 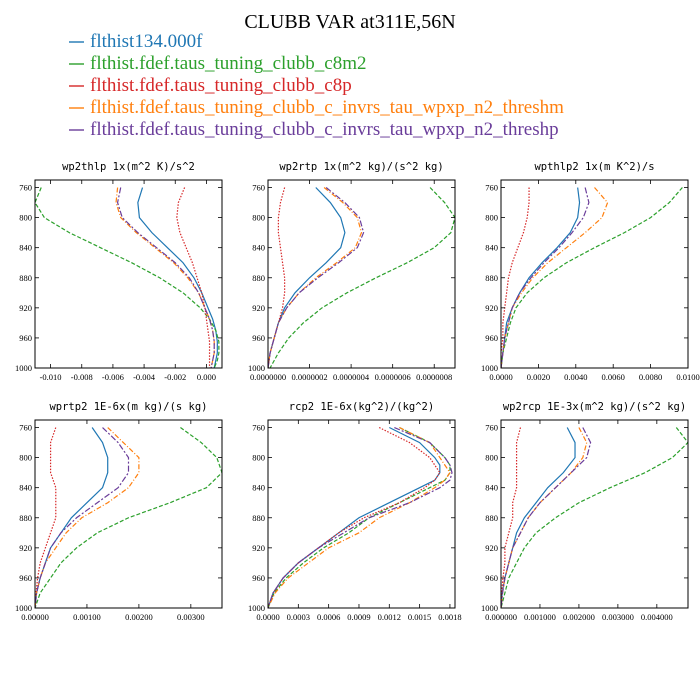 What do you see at coordinates (228, 63) in the screenshot?
I see `legend-label: flthist.fdef.taus_tuning_clubb_c8m2` at bounding box center [228, 63].